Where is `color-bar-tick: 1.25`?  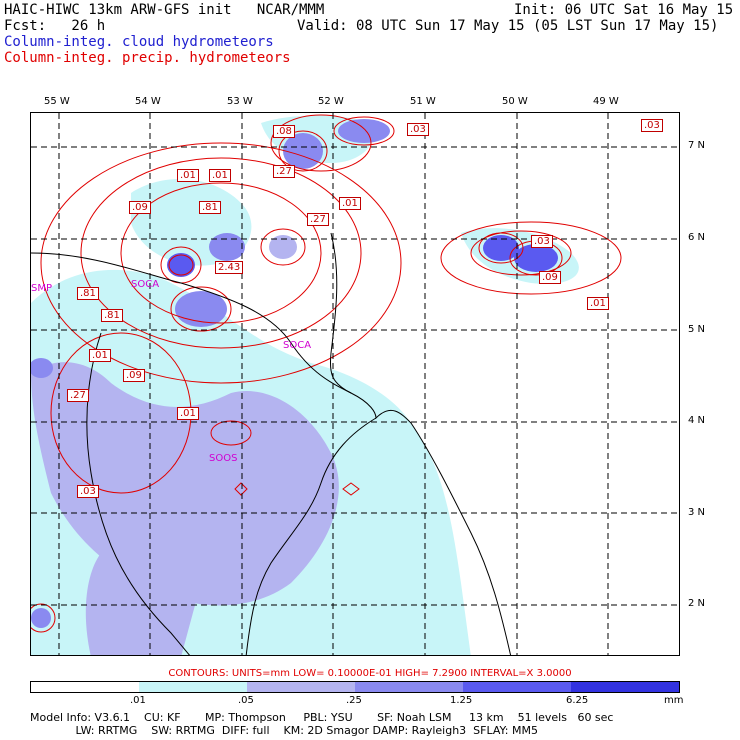 color-bar-tick: 1.25 is located at coordinates (461, 700).